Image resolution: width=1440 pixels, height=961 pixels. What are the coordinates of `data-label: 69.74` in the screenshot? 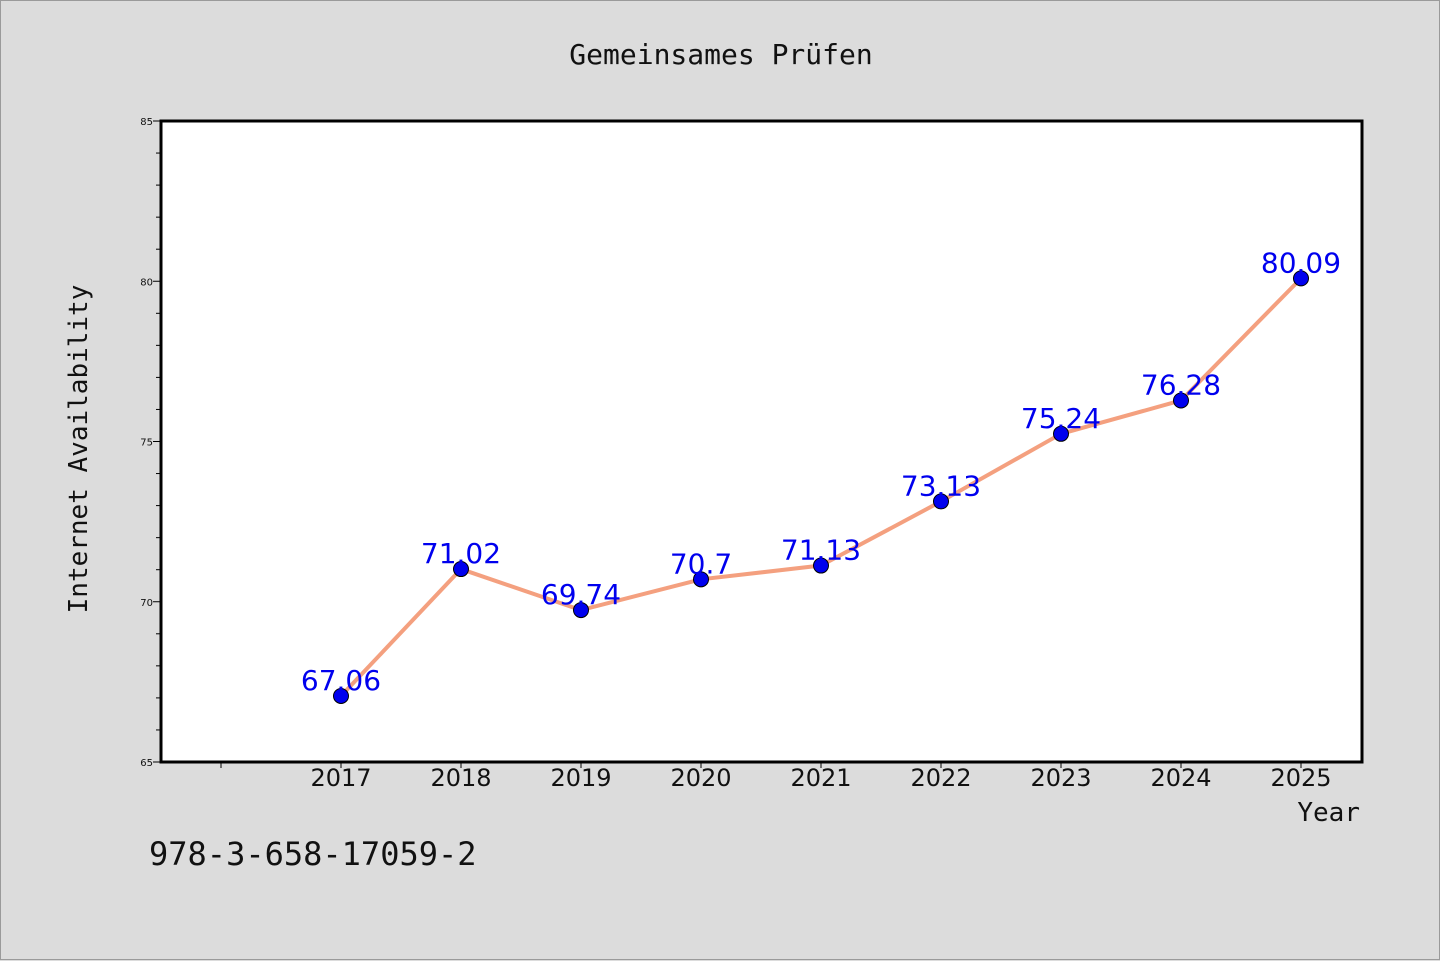 It's located at (581, 594).